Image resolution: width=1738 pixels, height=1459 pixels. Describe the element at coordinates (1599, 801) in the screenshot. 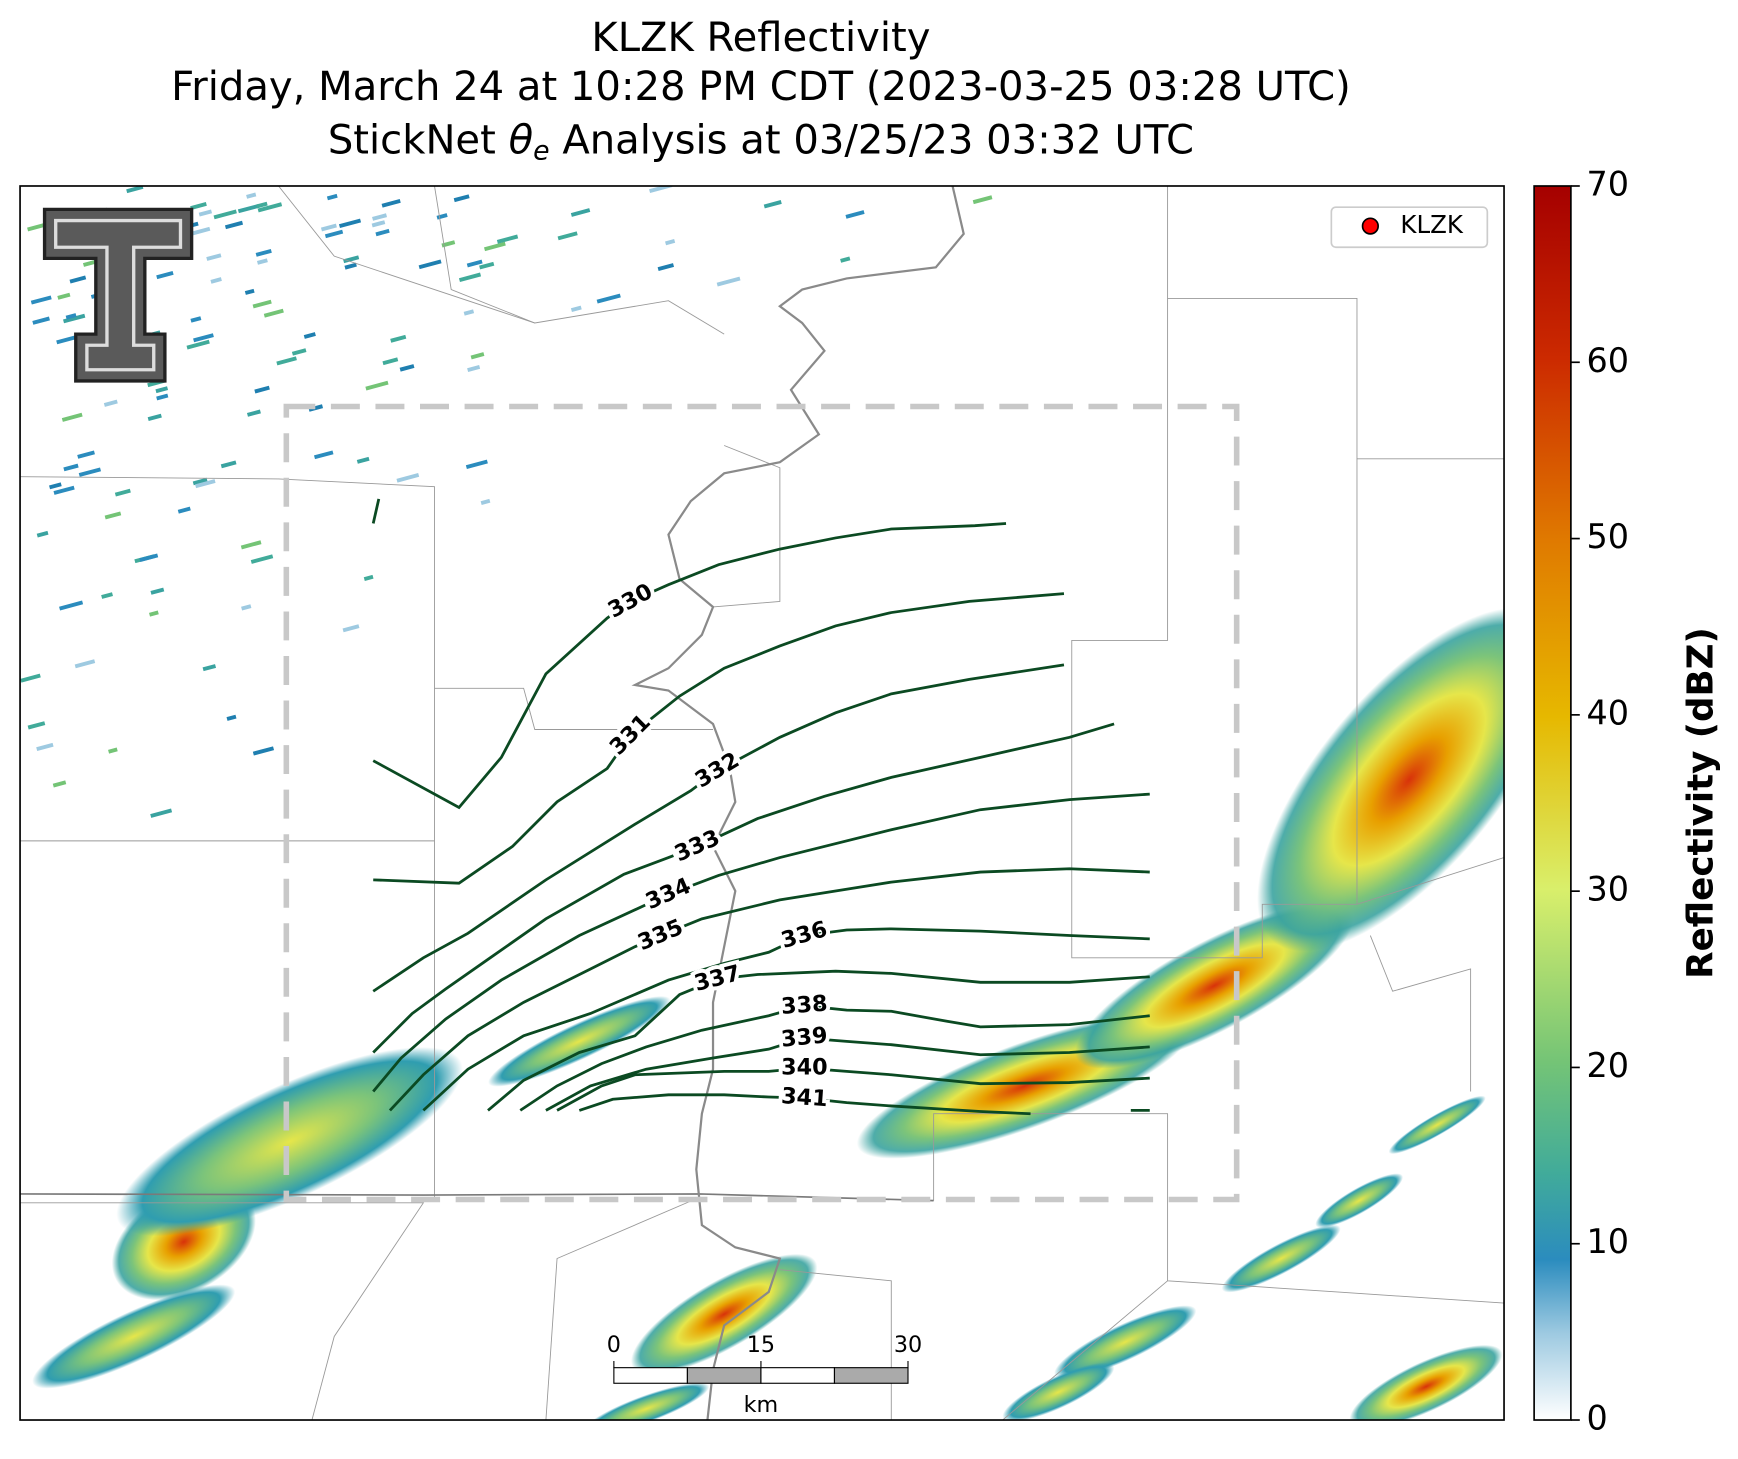

I see `colorbar-ticks: 0 10 20 30 40 50 60 70` at that location.